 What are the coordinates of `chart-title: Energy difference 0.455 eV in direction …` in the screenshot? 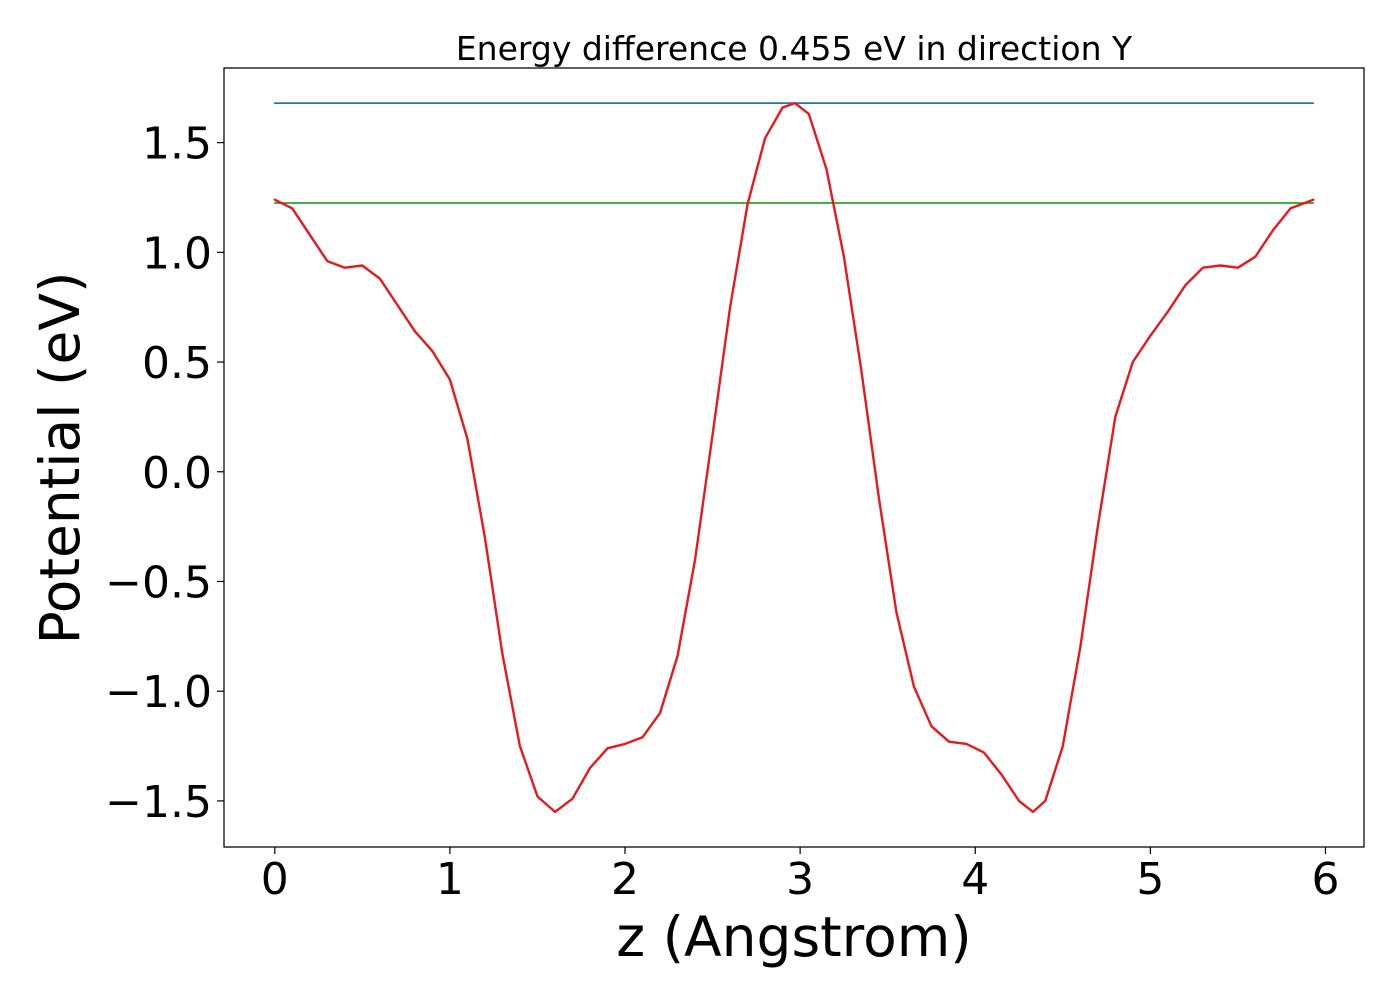 It's located at (794, 48).